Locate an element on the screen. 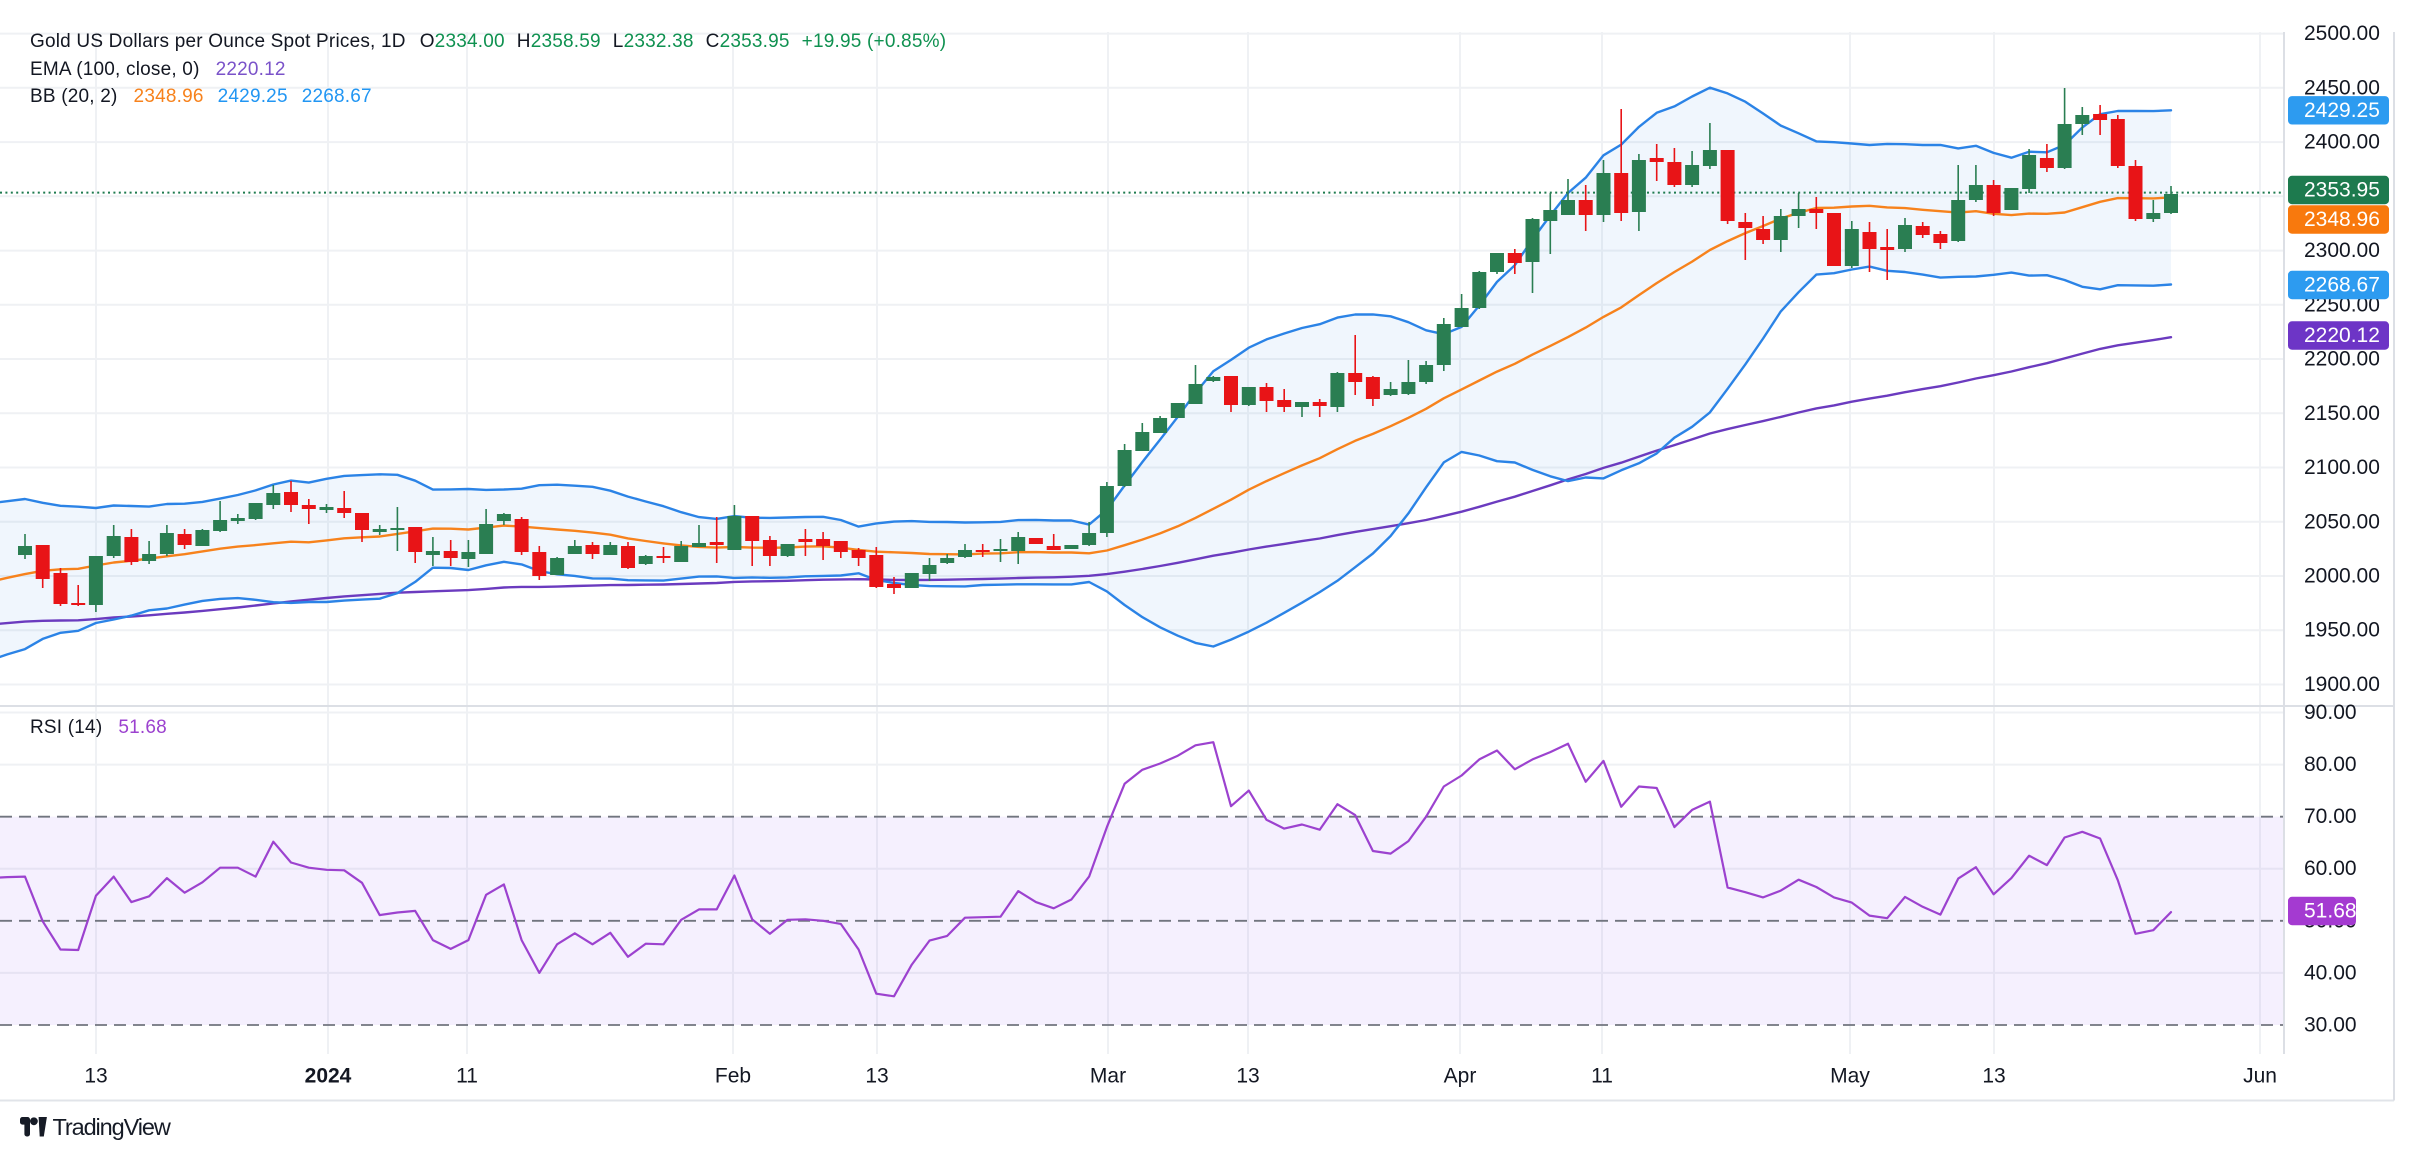 Image resolution: width=2409 pixels, height=1154 pixels. svg-text:EMA (100, close, 0)2220.12: EMA (100, close, 0) 2220.12 is located at coordinates (158, 69).